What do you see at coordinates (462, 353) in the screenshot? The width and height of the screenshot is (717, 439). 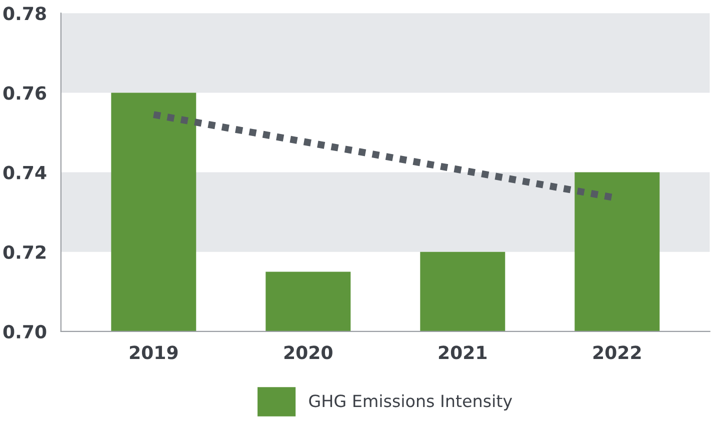 I see `x-tick-label: 2021` at bounding box center [462, 353].